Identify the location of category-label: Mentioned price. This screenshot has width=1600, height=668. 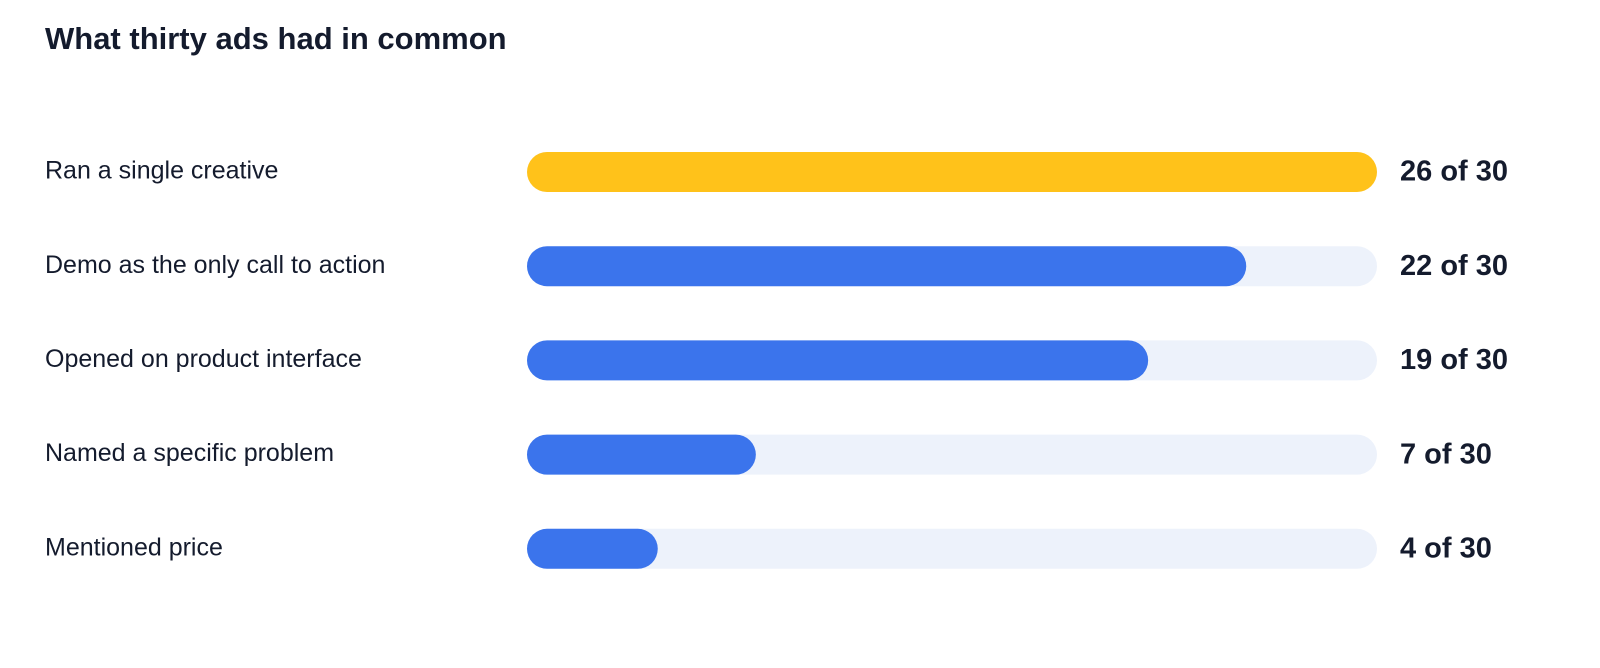
(134, 547).